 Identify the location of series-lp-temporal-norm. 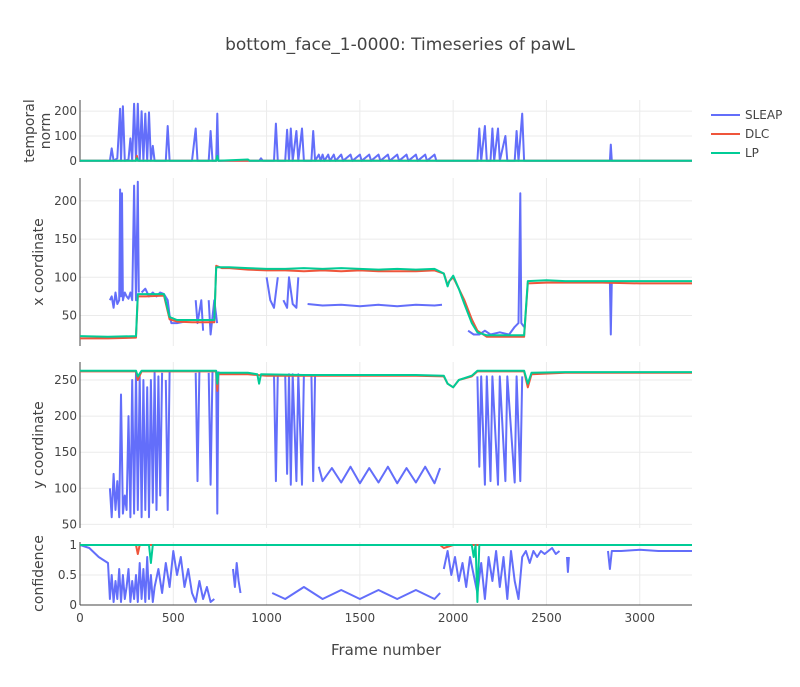
(386, 158).